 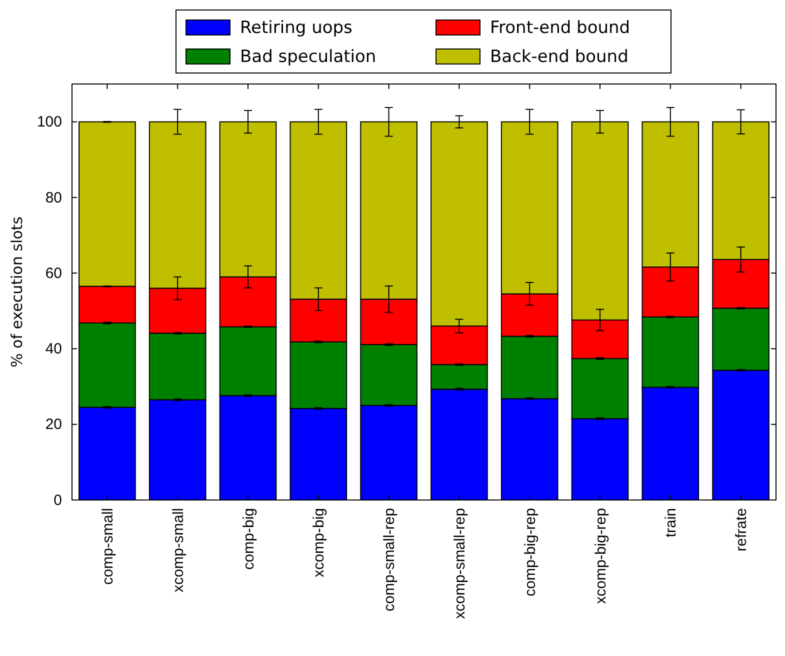 I want to click on legend-label: Front-end bound, so click(x=560, y=28).